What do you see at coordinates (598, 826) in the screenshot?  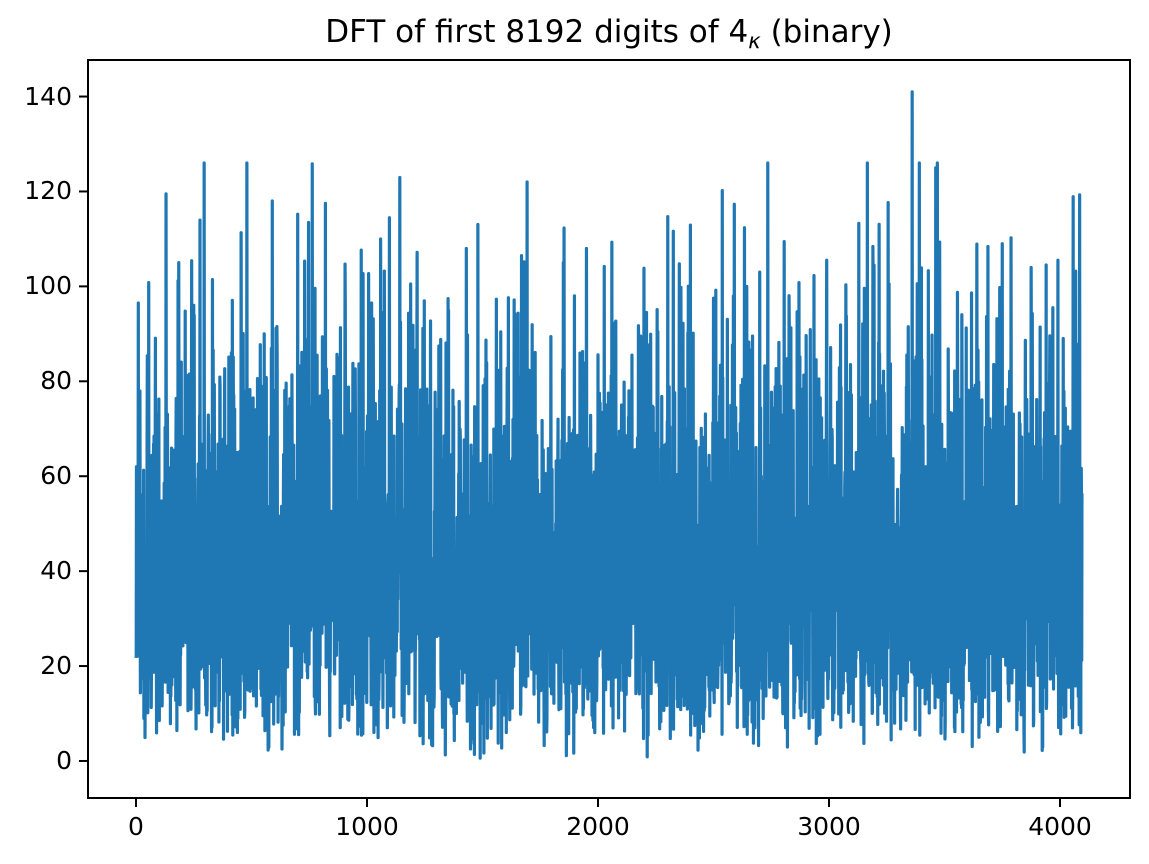 I see `x-tick-label: 2000` at bounding box center [598, 826].